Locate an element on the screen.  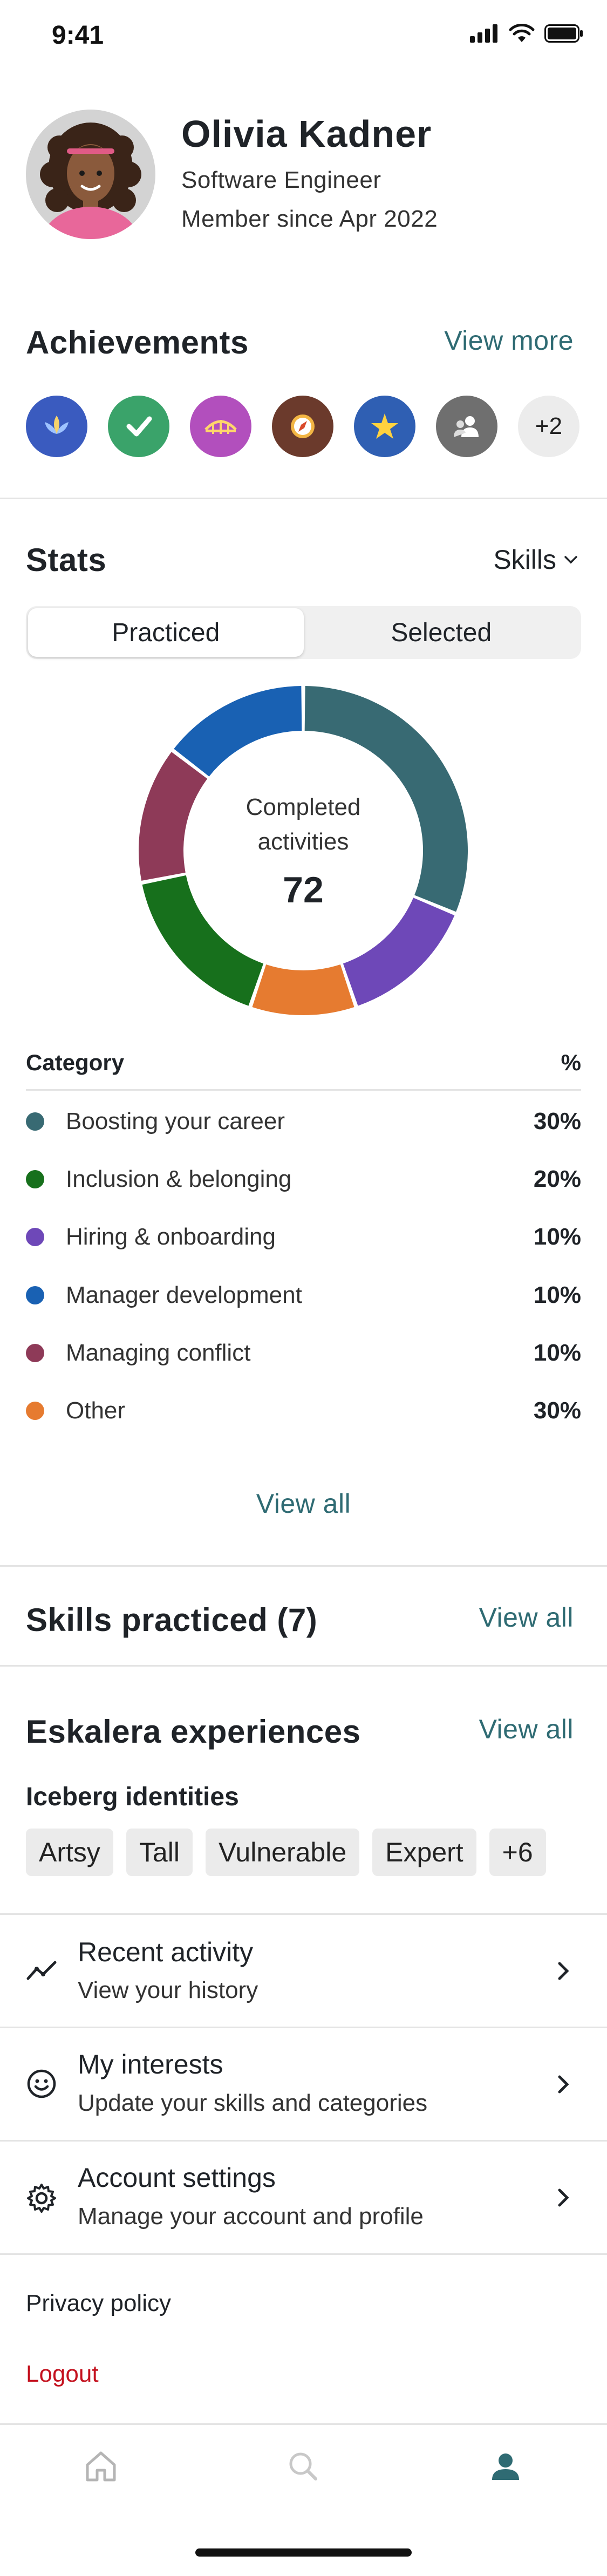
category-row-left: Manager development is located at coordinates (164, 1295).